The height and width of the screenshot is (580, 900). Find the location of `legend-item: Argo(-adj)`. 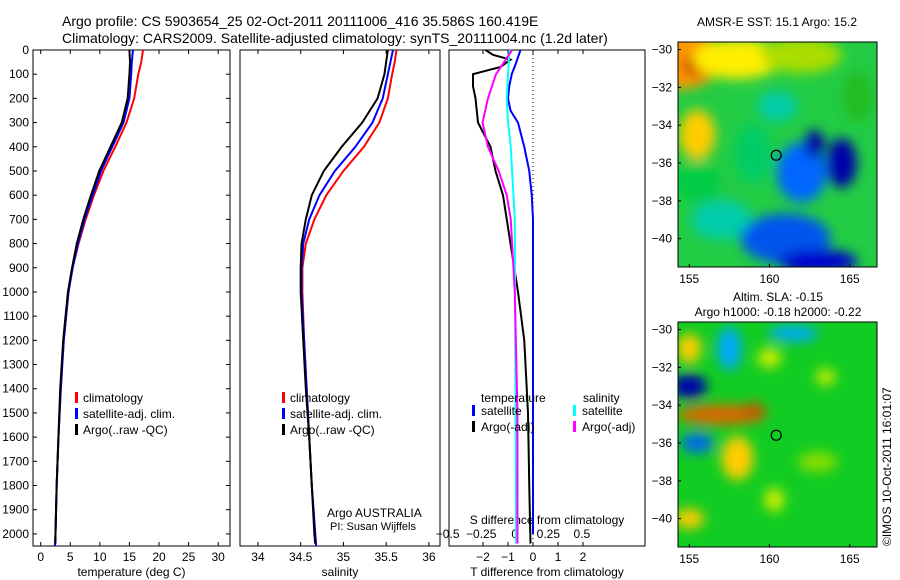

legend-item: Argo(-adj) is located at coordinates (608, 427).